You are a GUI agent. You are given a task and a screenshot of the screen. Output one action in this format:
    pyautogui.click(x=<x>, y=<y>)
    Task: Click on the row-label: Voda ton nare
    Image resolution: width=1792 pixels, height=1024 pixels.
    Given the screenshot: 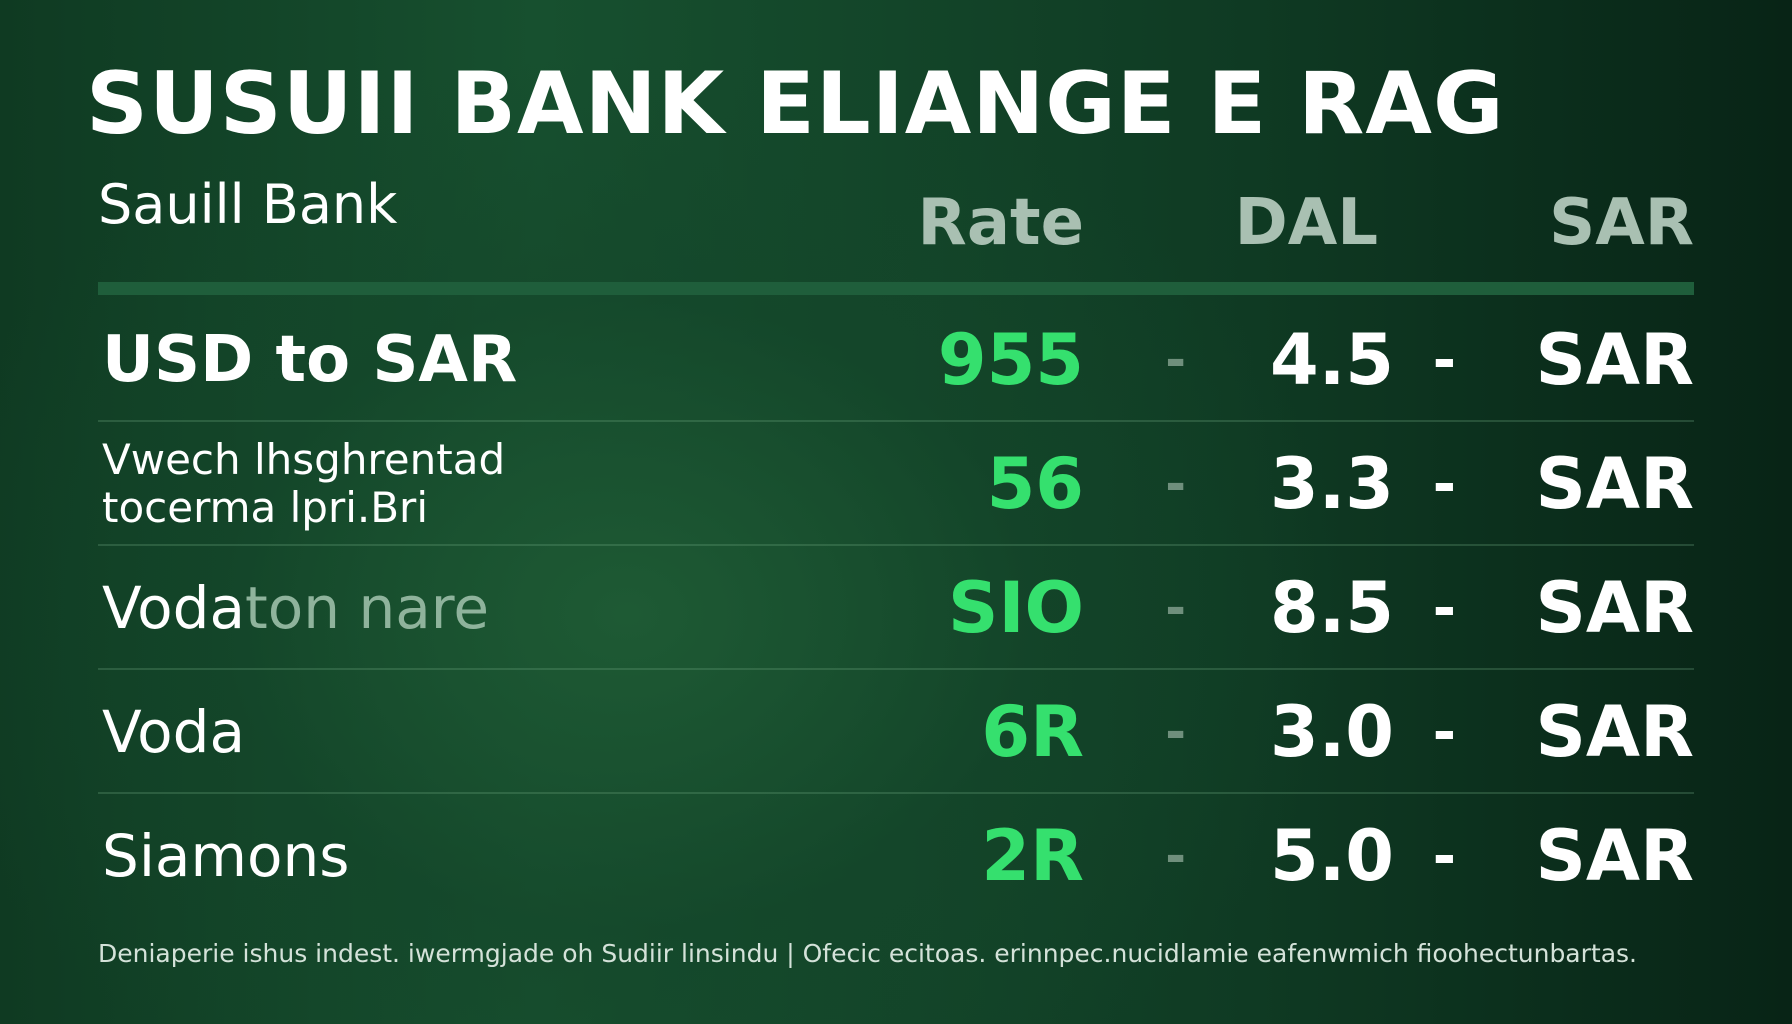 What is the action you would take?
    pyautogui.click(x=296, y=608)
    